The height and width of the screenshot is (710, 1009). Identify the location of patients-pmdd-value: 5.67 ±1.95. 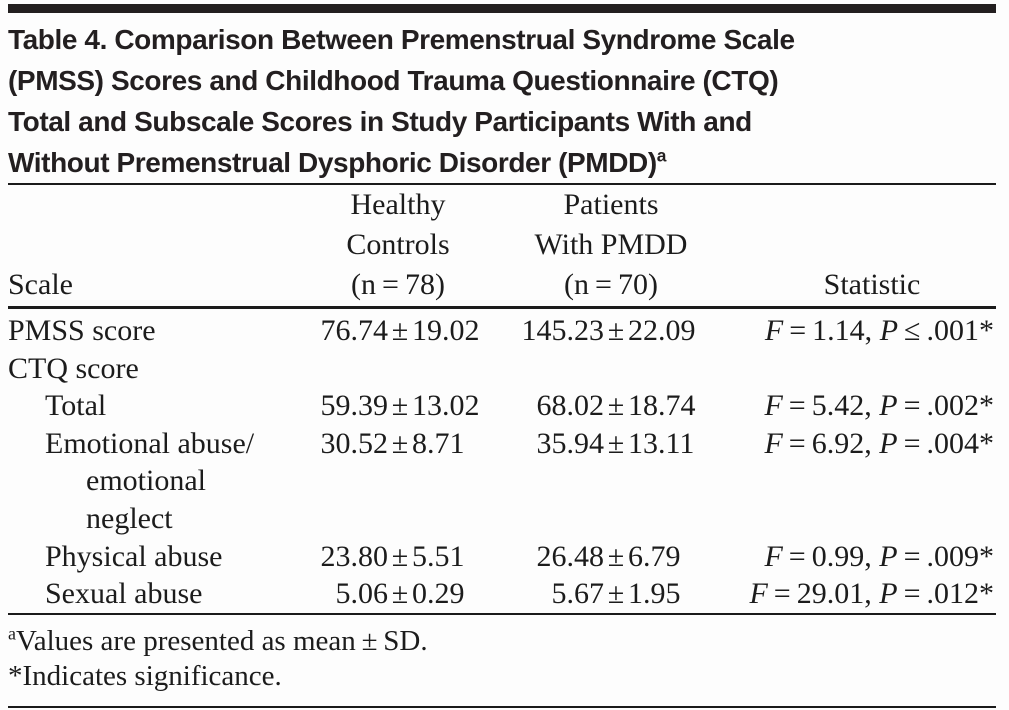
(614, 594).